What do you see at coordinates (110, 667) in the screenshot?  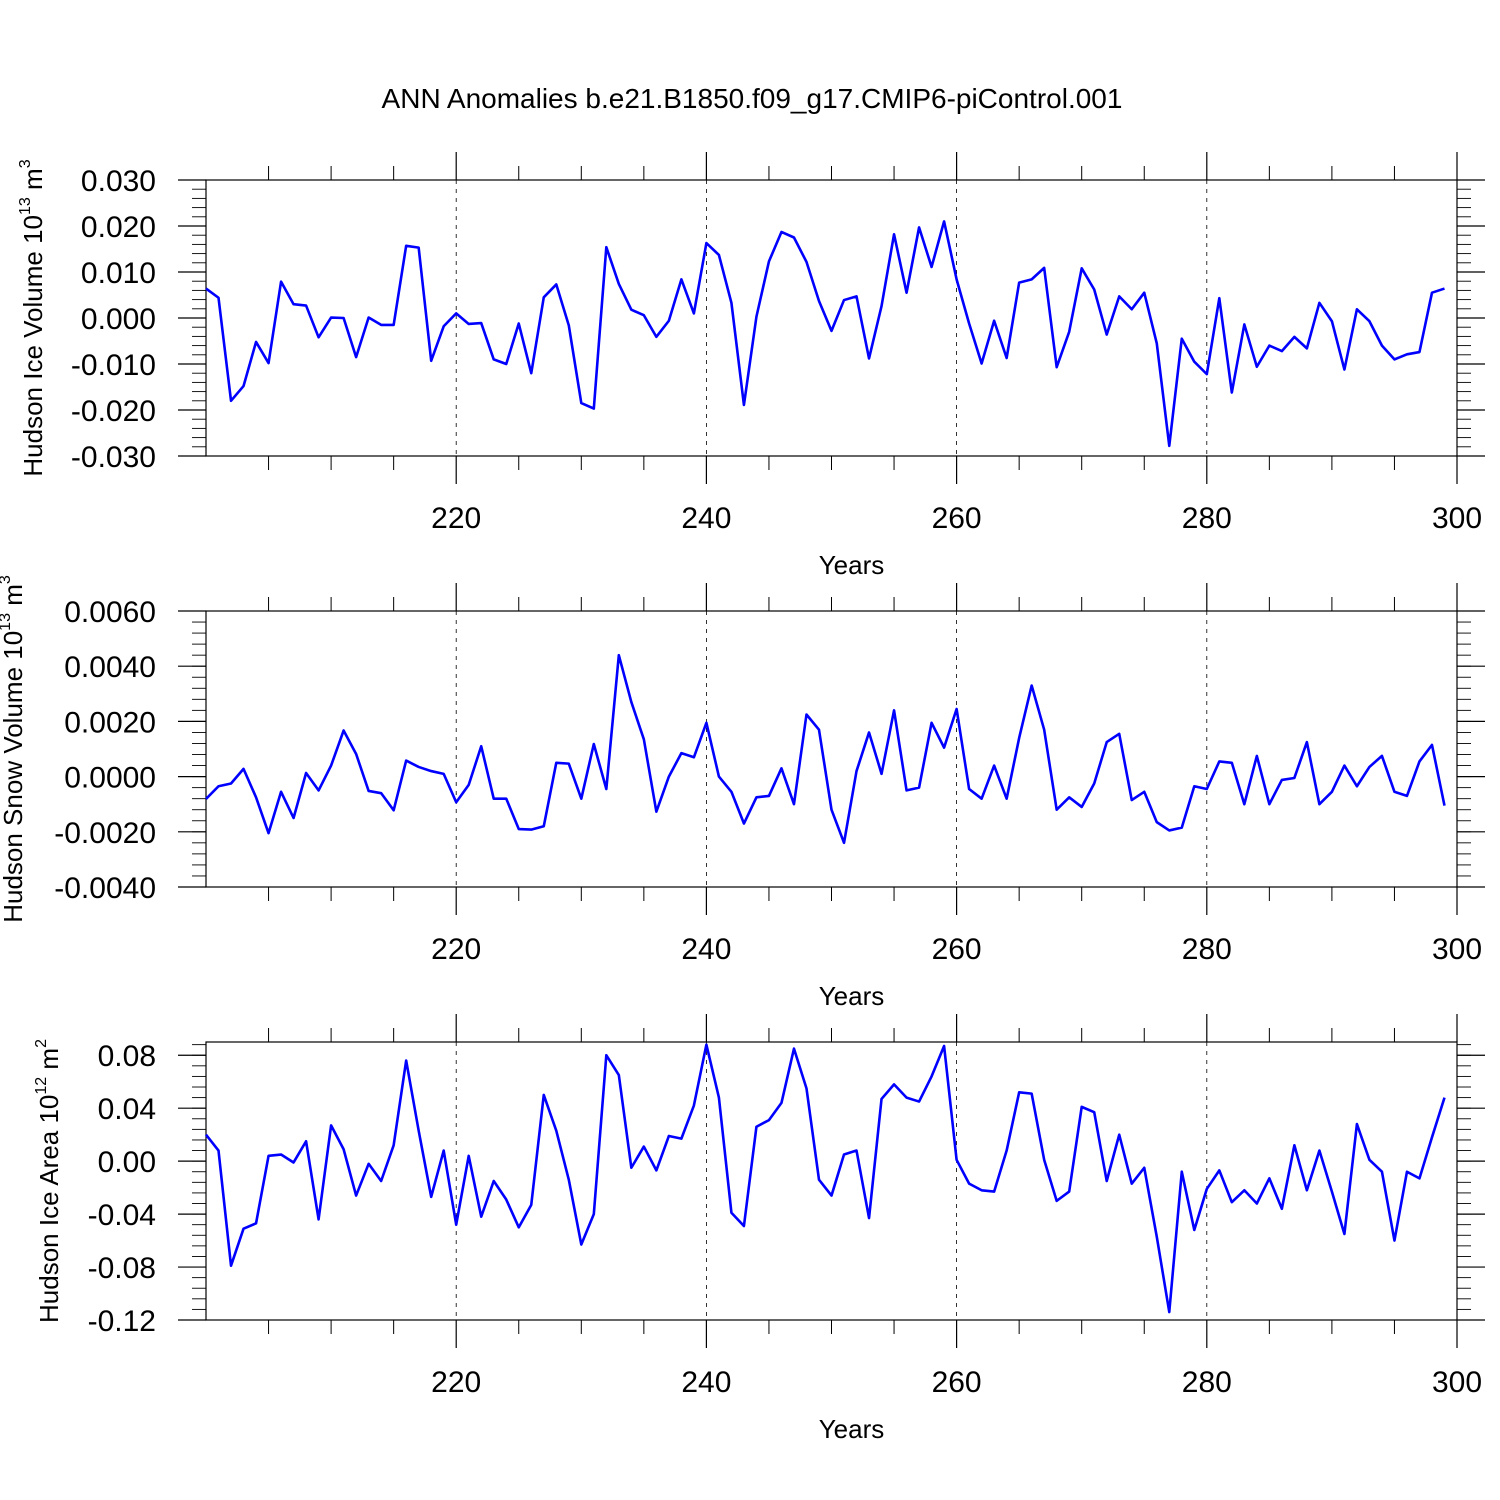 I see `y-tick-label: 0.0040` at bounding box center [110, 667].